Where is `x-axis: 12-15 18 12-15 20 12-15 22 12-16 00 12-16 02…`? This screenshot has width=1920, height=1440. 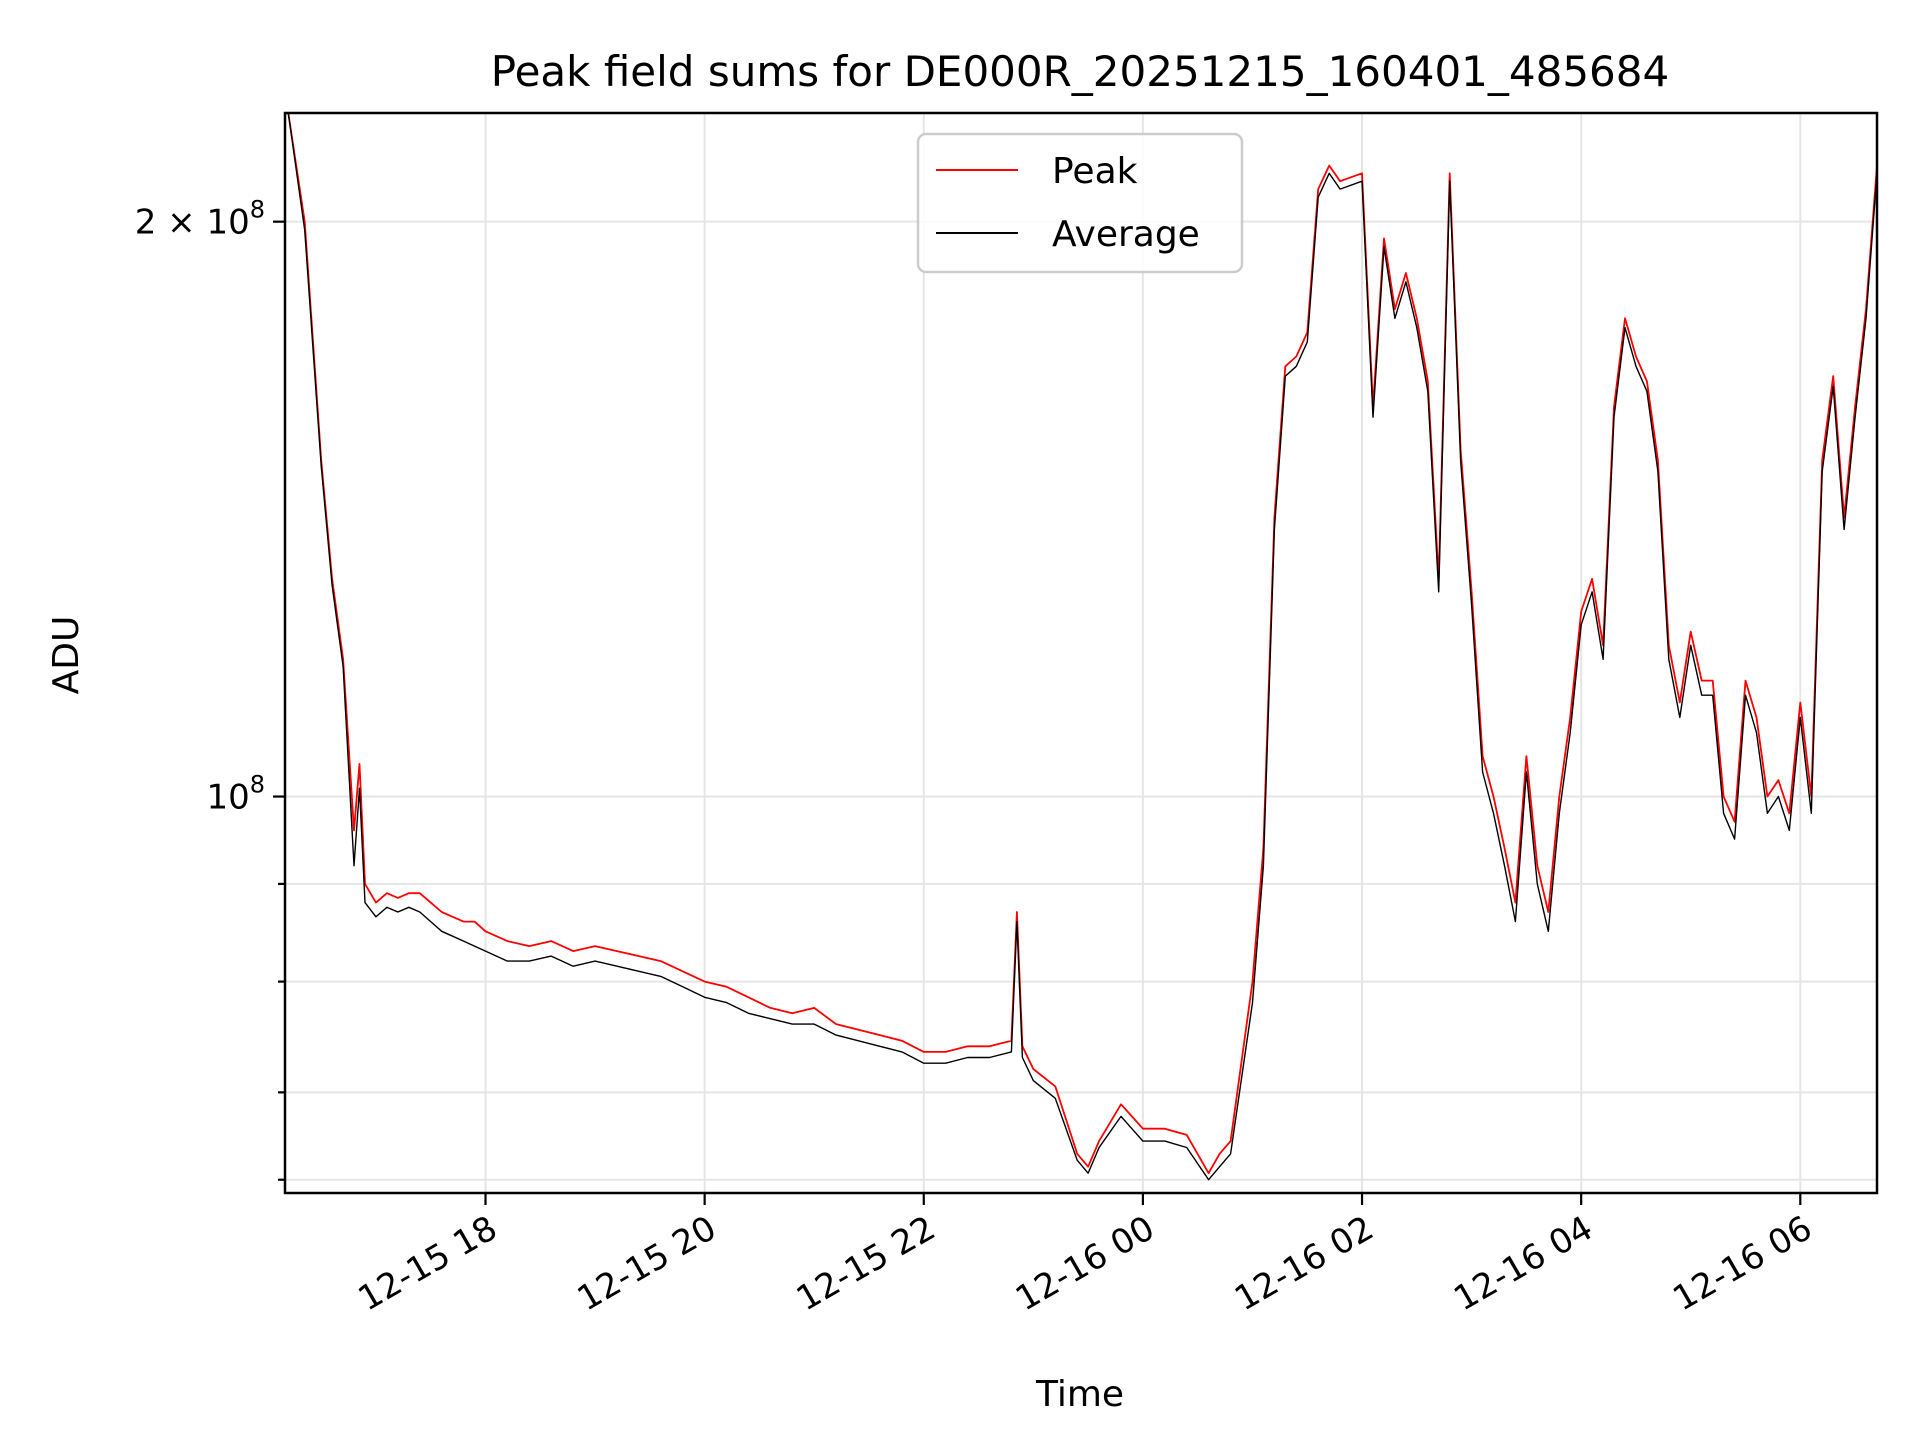
x-axis: 12-15 18 12-15 20 12-15 22 12-16 00 12-16 02… is located at coordinates (1085, 1256).